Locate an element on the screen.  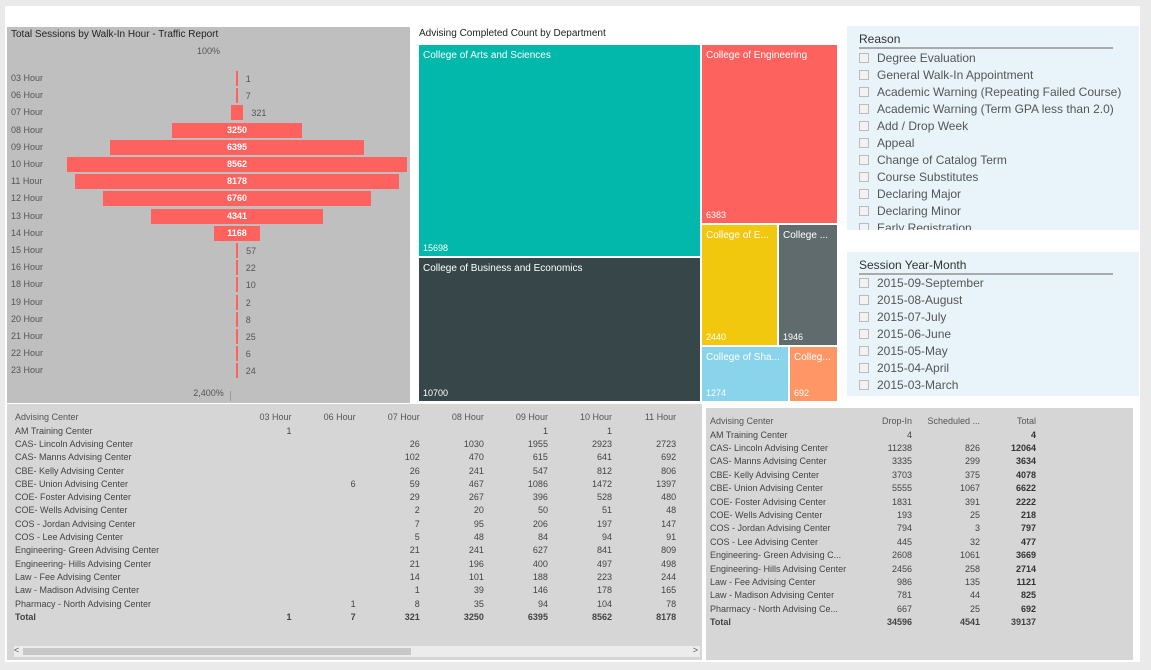
matrix-horizontal-scrollbar: < > is located at coordinates (357, 651).